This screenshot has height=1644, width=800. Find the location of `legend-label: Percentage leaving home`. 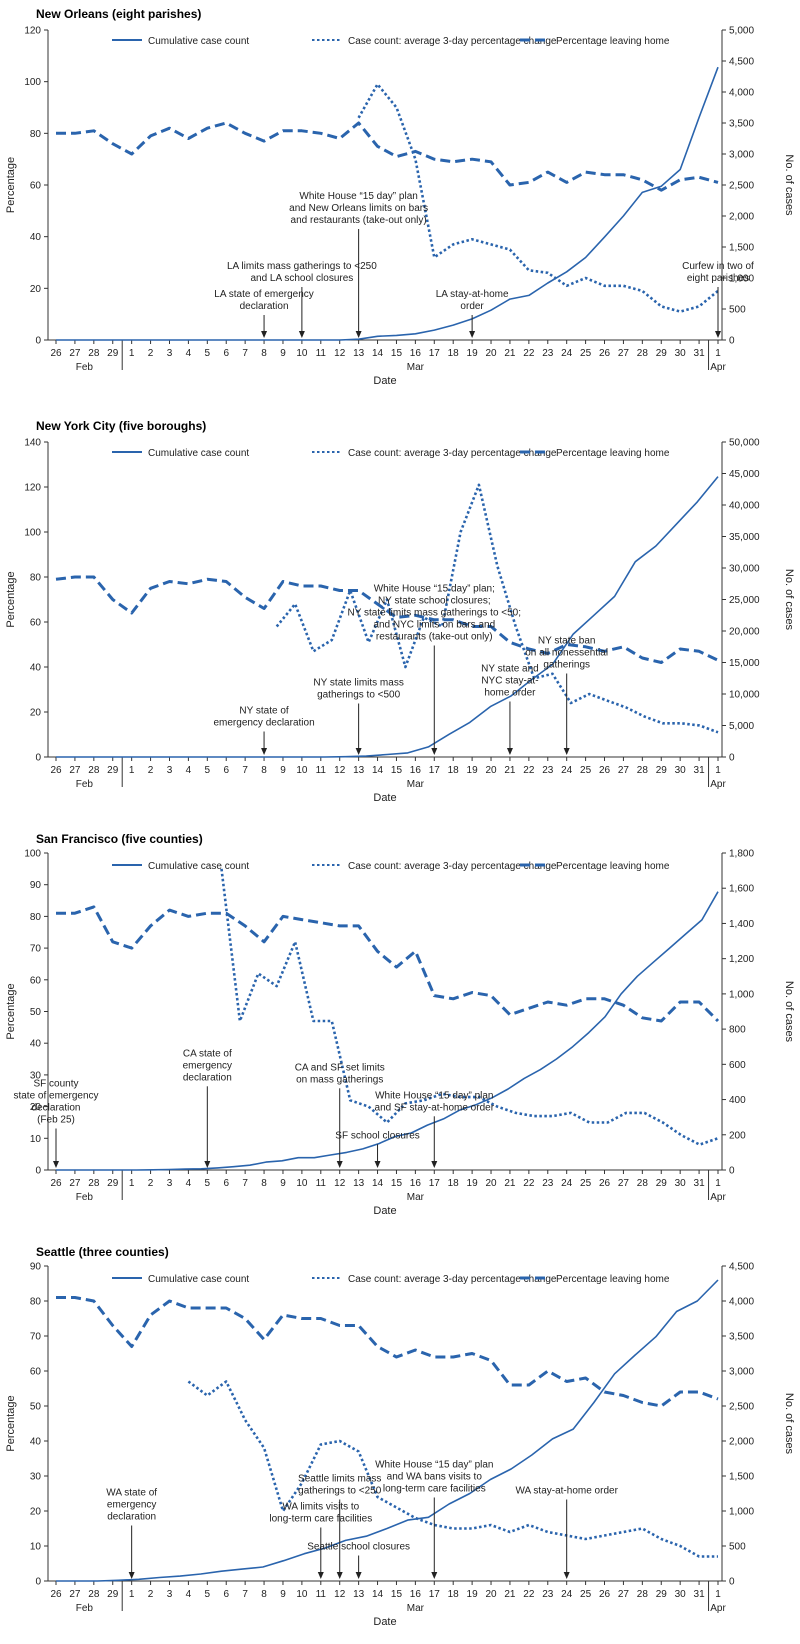

legend-label: Percentage leaving home is located at coordinates (613, 41).